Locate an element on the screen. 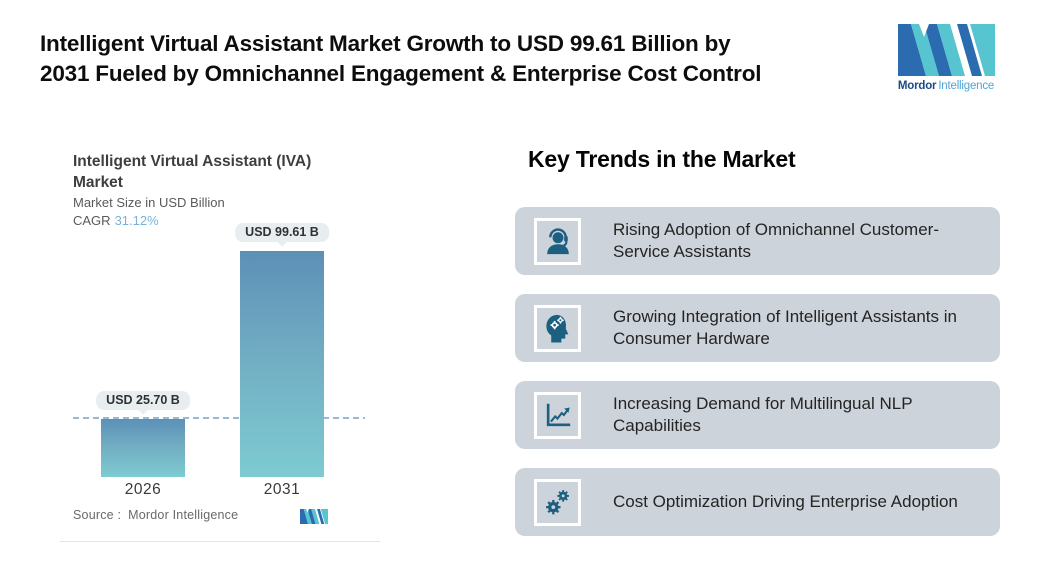  support-agent-icon is located at coordinates (557, 241).